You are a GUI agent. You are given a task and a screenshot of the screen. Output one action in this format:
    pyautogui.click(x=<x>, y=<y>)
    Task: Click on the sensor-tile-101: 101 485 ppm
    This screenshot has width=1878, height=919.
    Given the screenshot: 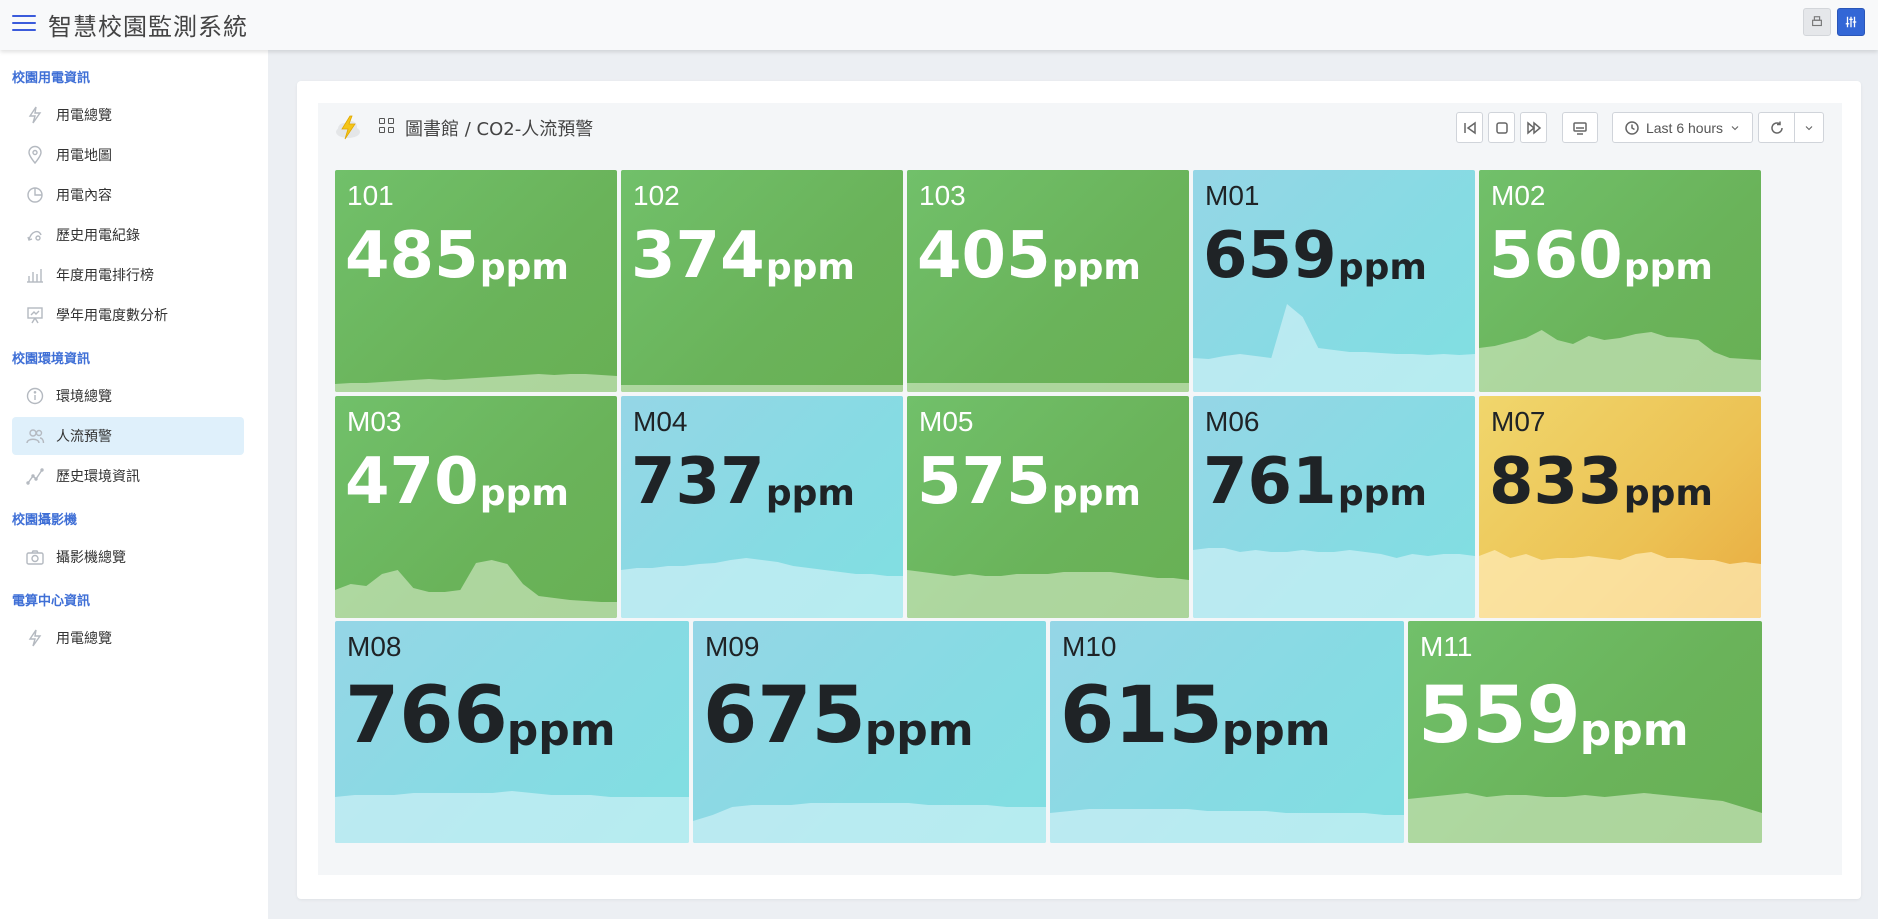 What is the action you would take?
    pyautogui.click(x=476, y=281)
    